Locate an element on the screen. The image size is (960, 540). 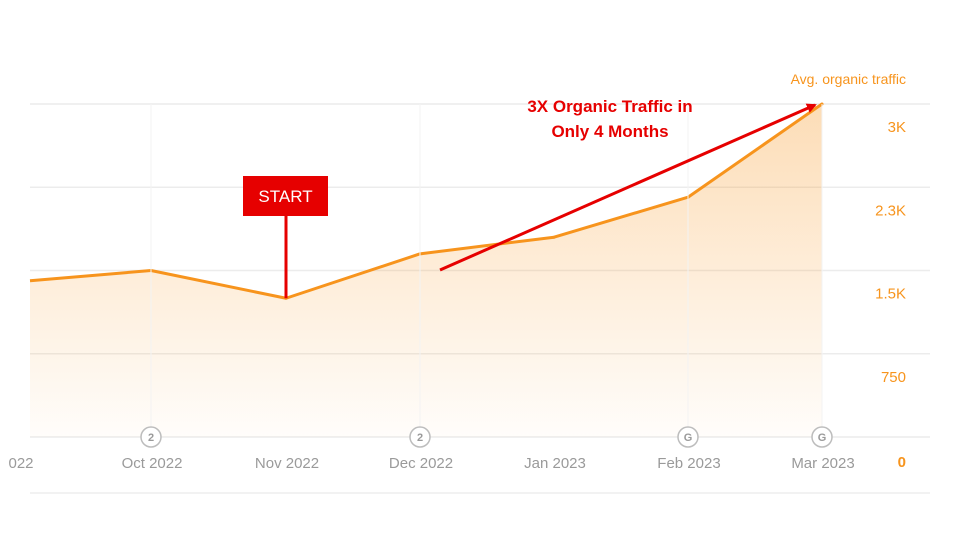
y-tick-label: 2.3K is located at coordinates (890, 210).